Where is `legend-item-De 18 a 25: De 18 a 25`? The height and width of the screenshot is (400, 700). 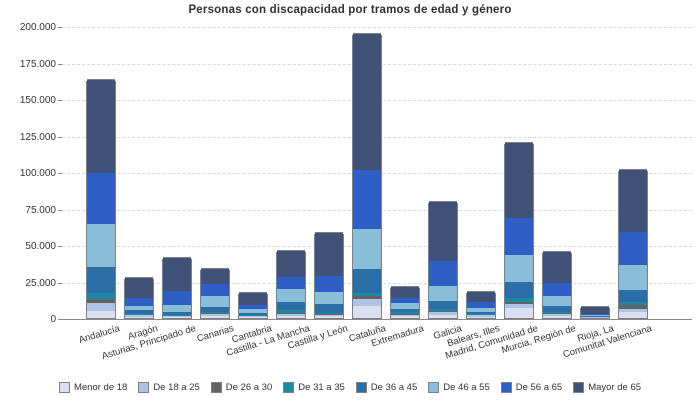 legend-item-De 18 a 25: De 18 a 25 is located at coordinates (169, 387).